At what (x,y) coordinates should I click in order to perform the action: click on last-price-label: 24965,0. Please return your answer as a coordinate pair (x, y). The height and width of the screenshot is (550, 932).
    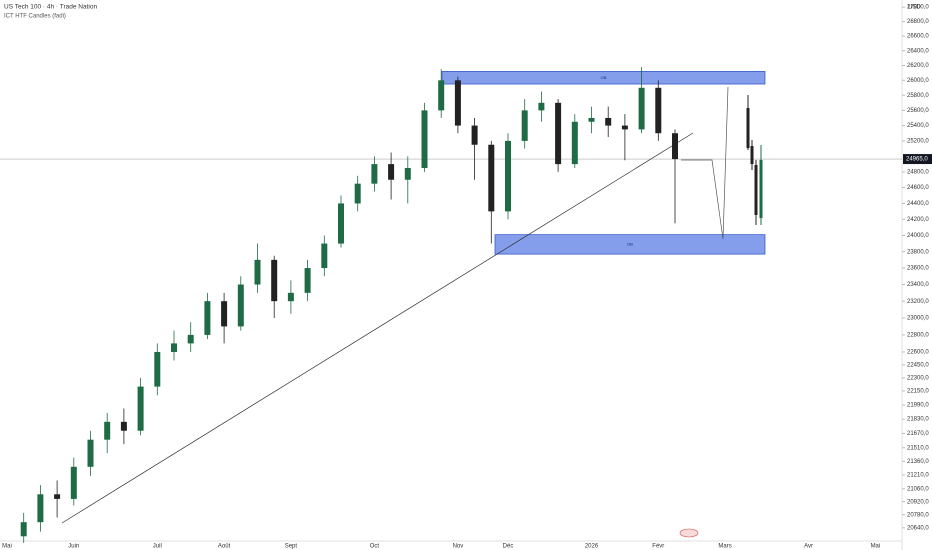
    Looking at the image, I should click on (917, 160).